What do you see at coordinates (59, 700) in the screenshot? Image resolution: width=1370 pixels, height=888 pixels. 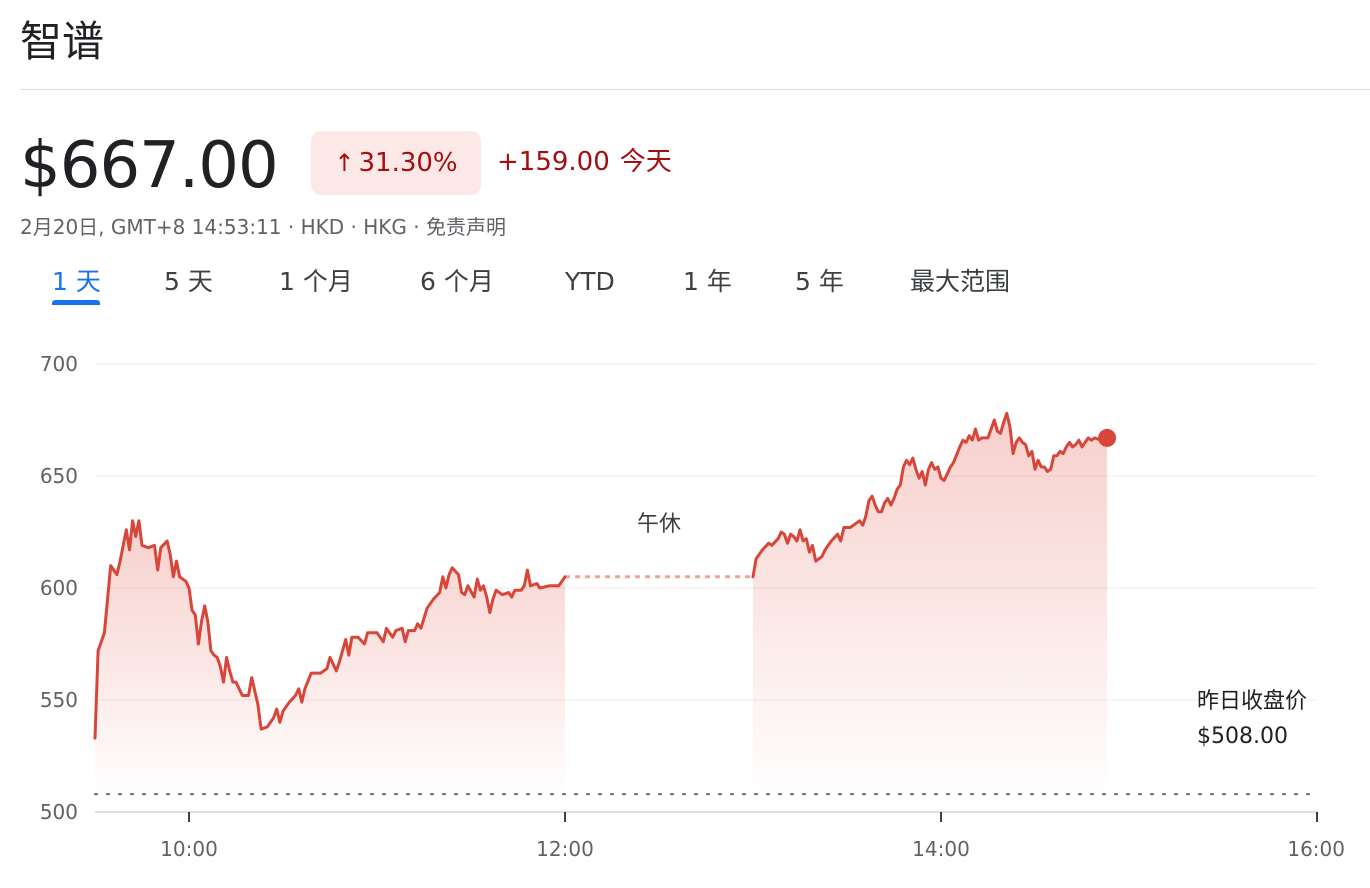 I see `y-tick-550: 550` at bounding box center [59, 700].